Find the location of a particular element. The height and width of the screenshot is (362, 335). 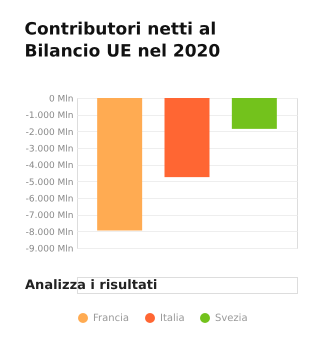

y-tick-label: -3.000 Mln is located at coordinates (50, 149).